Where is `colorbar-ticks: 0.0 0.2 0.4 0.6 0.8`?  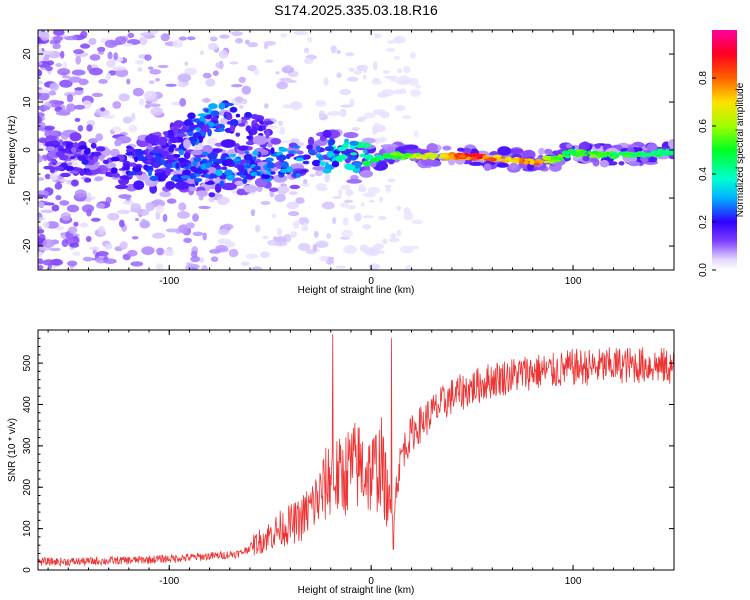
colorbar-ticks: 0.0 0.2 0.4 0.6 0.8 is located at coordinates (707, 174).